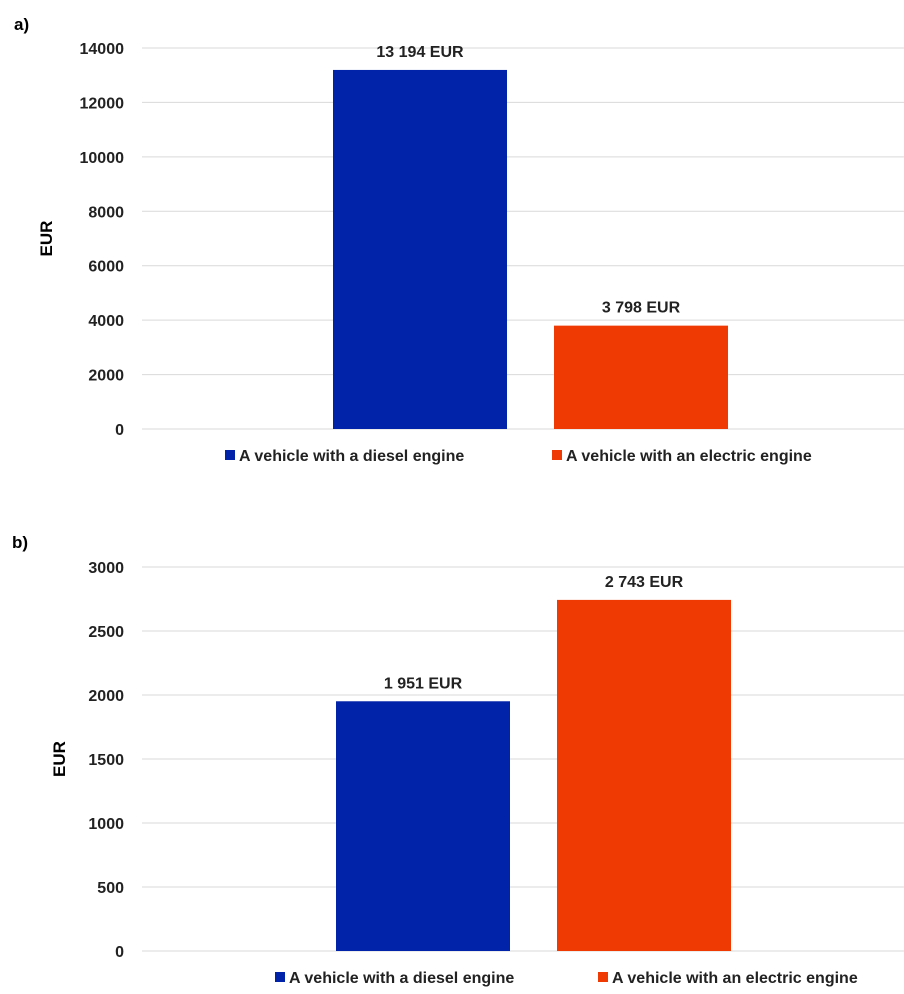 The width and height of the screenshot is (904, 994). I want to click on panel-b-y-tick-label: 0, so click(119, 952).